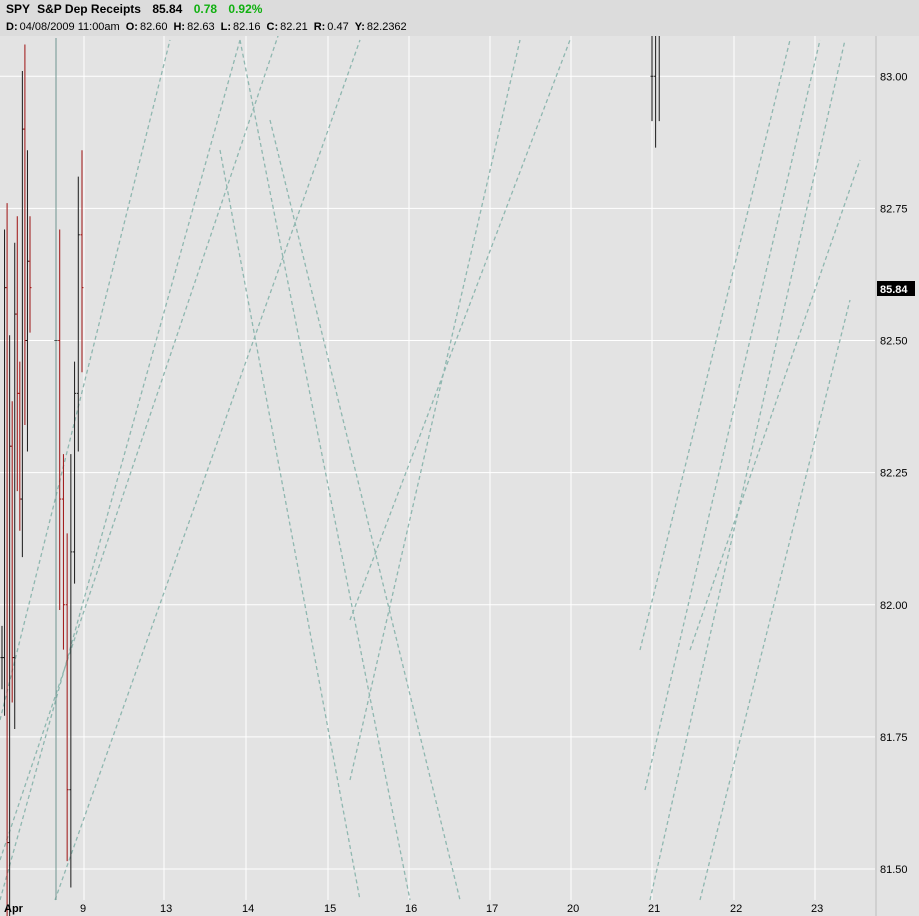 This screenshot has width=919, height=916. I want to click on last-price-tag: 85.84, so click(896, 288).